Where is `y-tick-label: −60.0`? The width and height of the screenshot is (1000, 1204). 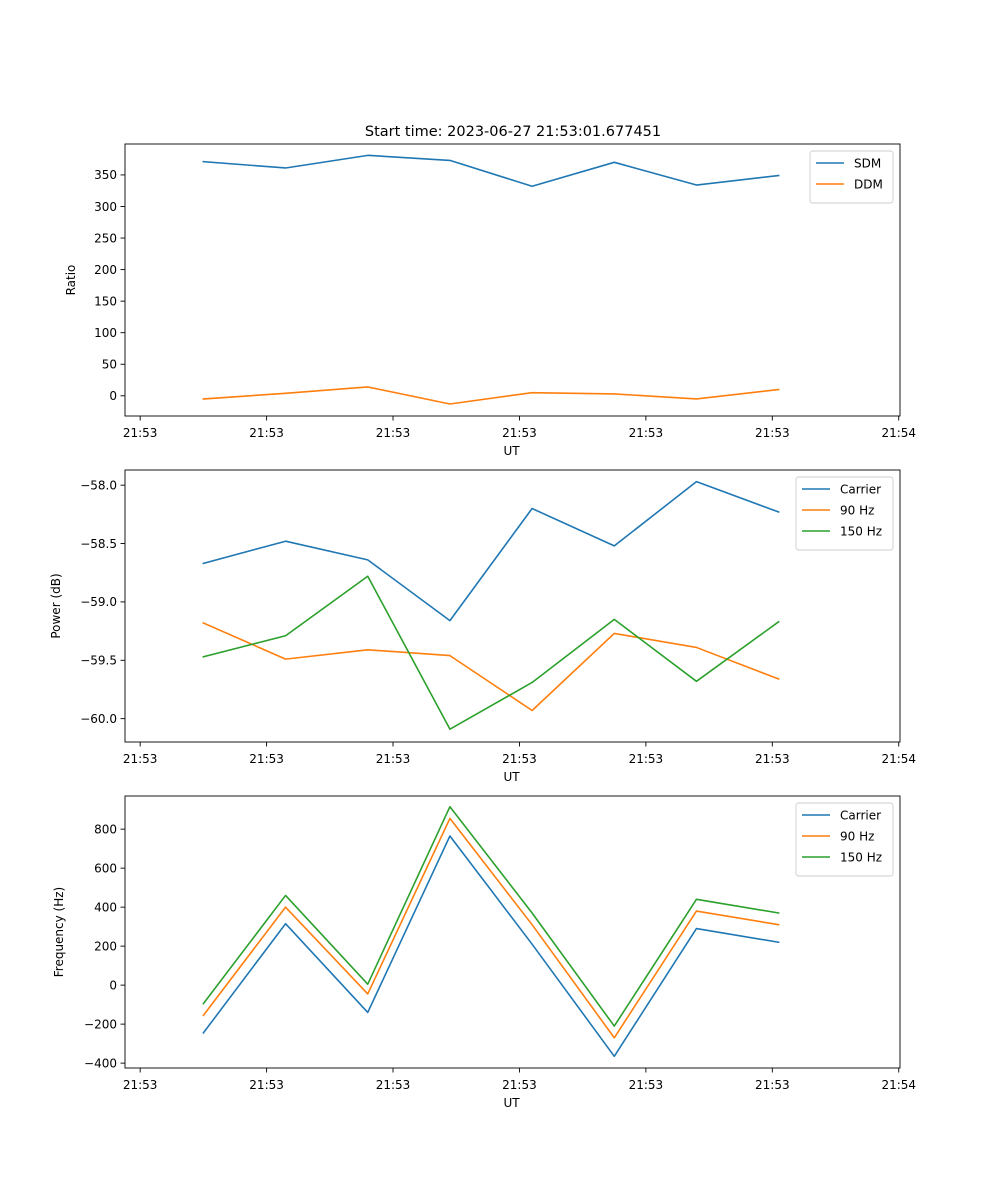
y-tick-label: −60.0 is located at coordinates (98, 719).